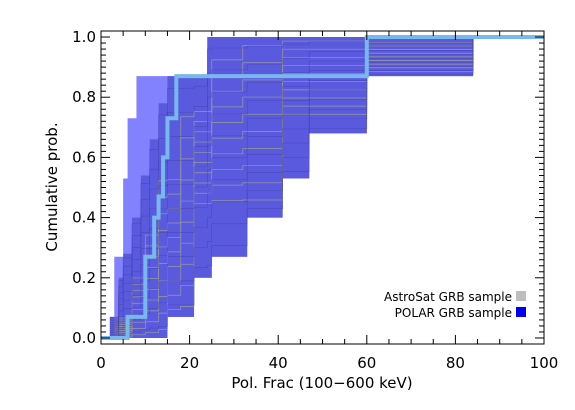 This screenshot has width=575, height=410. Describe the element at coordinates (84, 338) in the screenshot. I see `y-tick-label: 0.0` at that location.